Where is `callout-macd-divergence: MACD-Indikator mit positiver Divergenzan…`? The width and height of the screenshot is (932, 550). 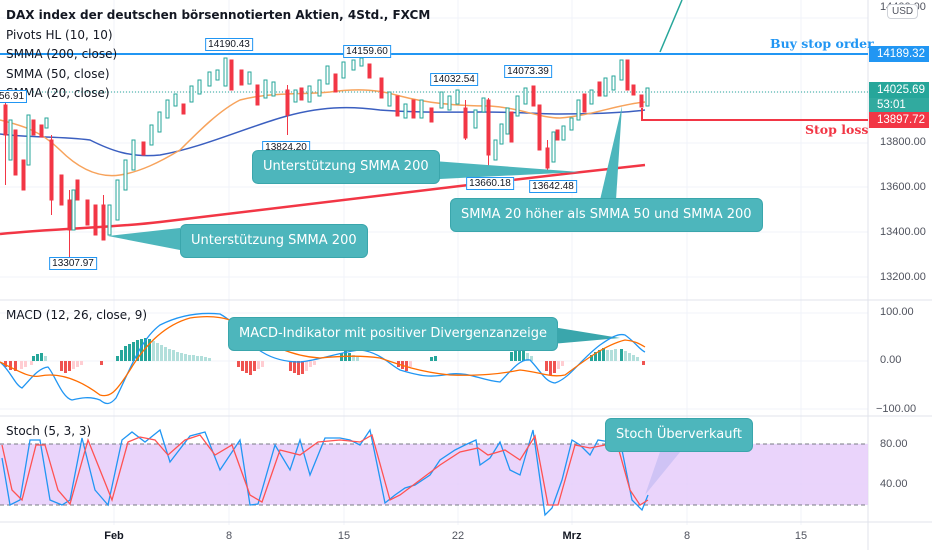
callout-macd-divergence: MACD-Indikator mit positiver Divergenzan… is located at coordinates (393, 334).